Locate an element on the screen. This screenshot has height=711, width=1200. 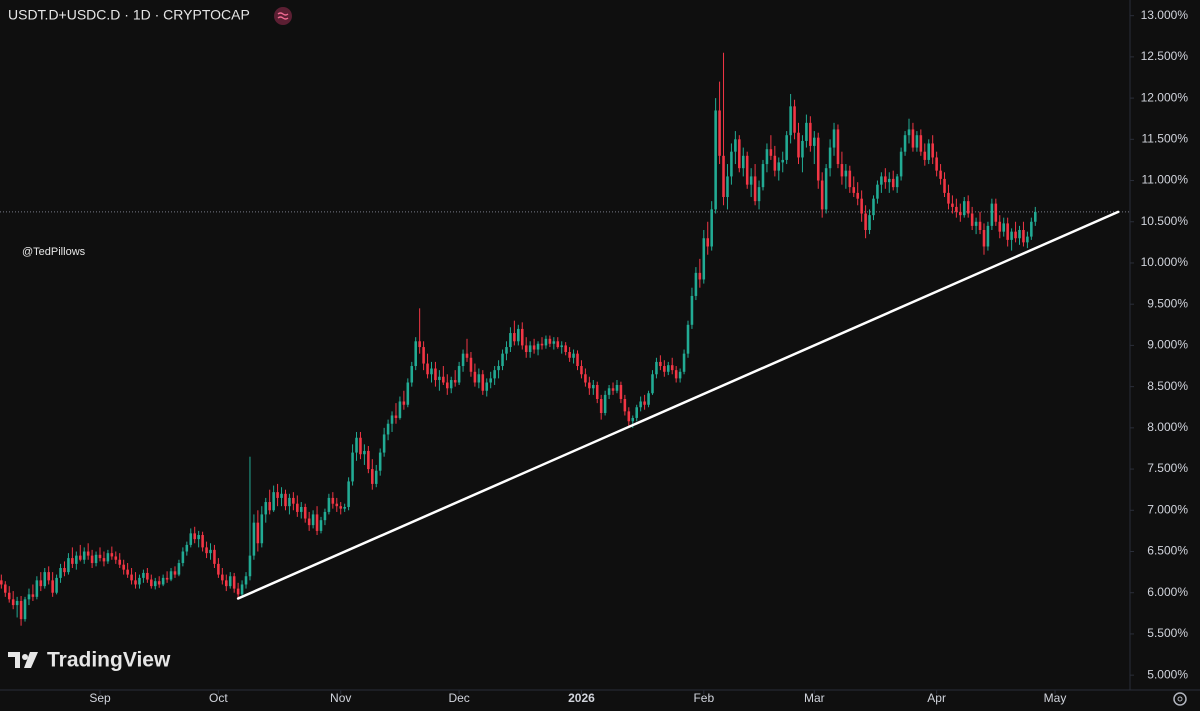
logo-dot is located at coordinates (25, 657).